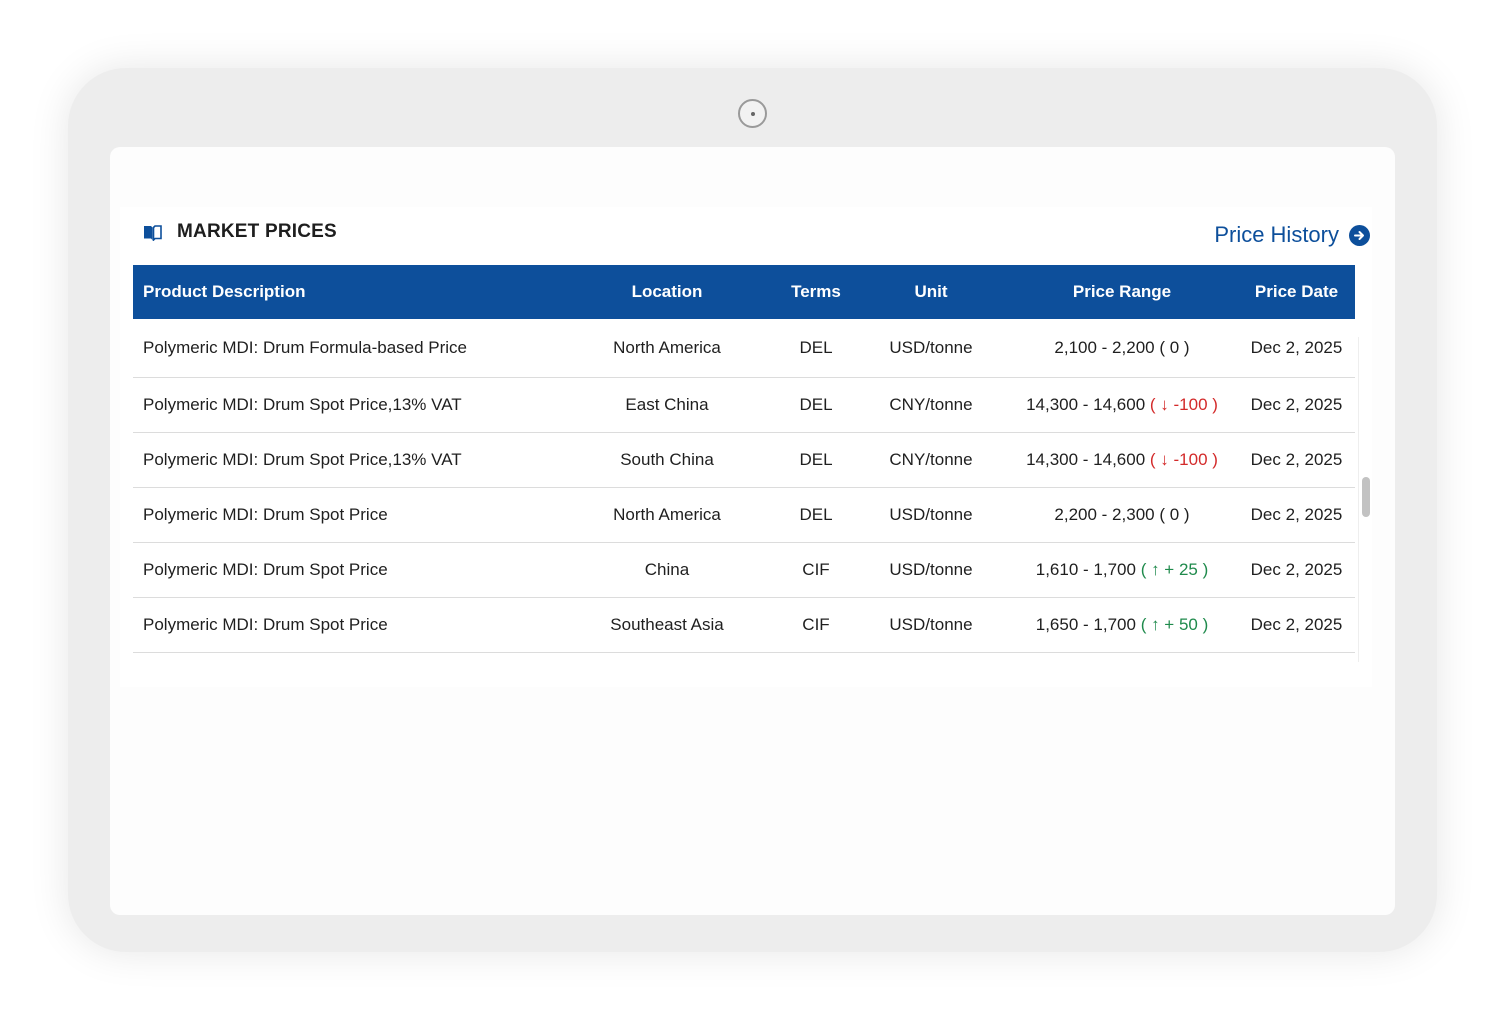  What do you see at coordinates (931, 291) in the screenshot?
I see `column-header-unit: Unit` at bounding box center [931, 291].